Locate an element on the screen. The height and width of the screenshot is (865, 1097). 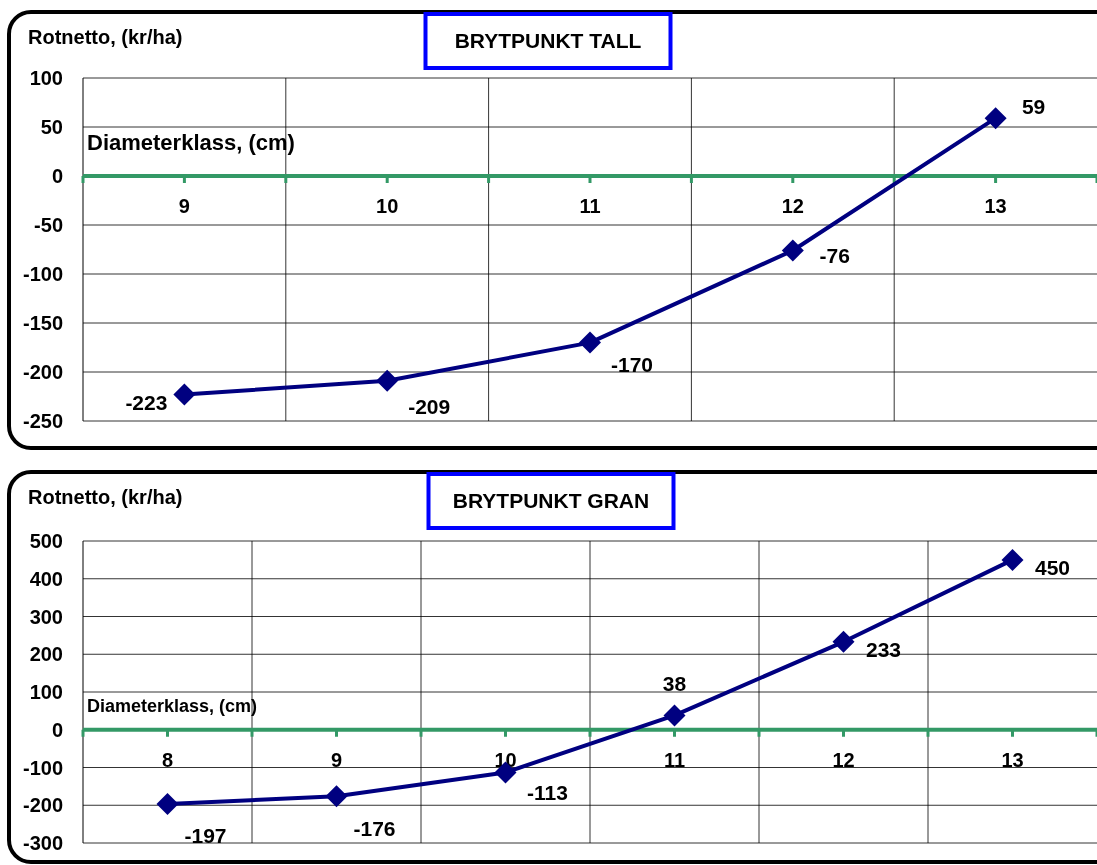
y-tick-label: 200 is located at coordinates (46, 654).